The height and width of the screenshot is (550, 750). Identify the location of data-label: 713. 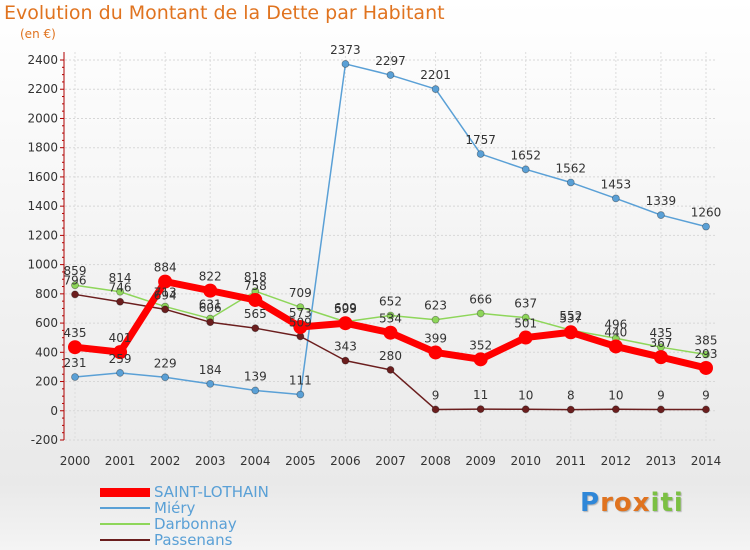
(165, 293).